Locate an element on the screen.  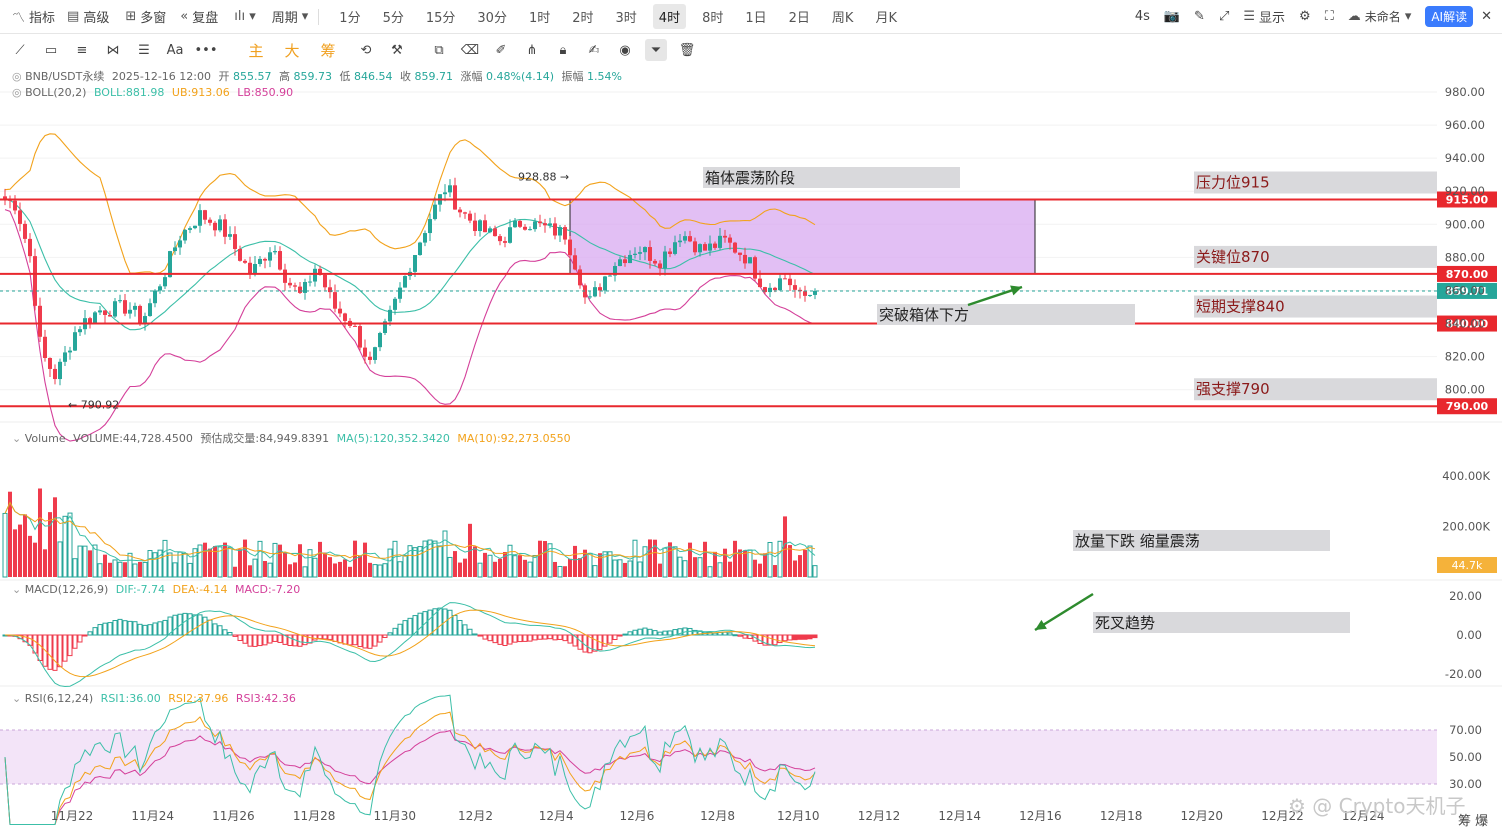
rectangle-tool-icon: ▭ is located at coordinates (51, 50).